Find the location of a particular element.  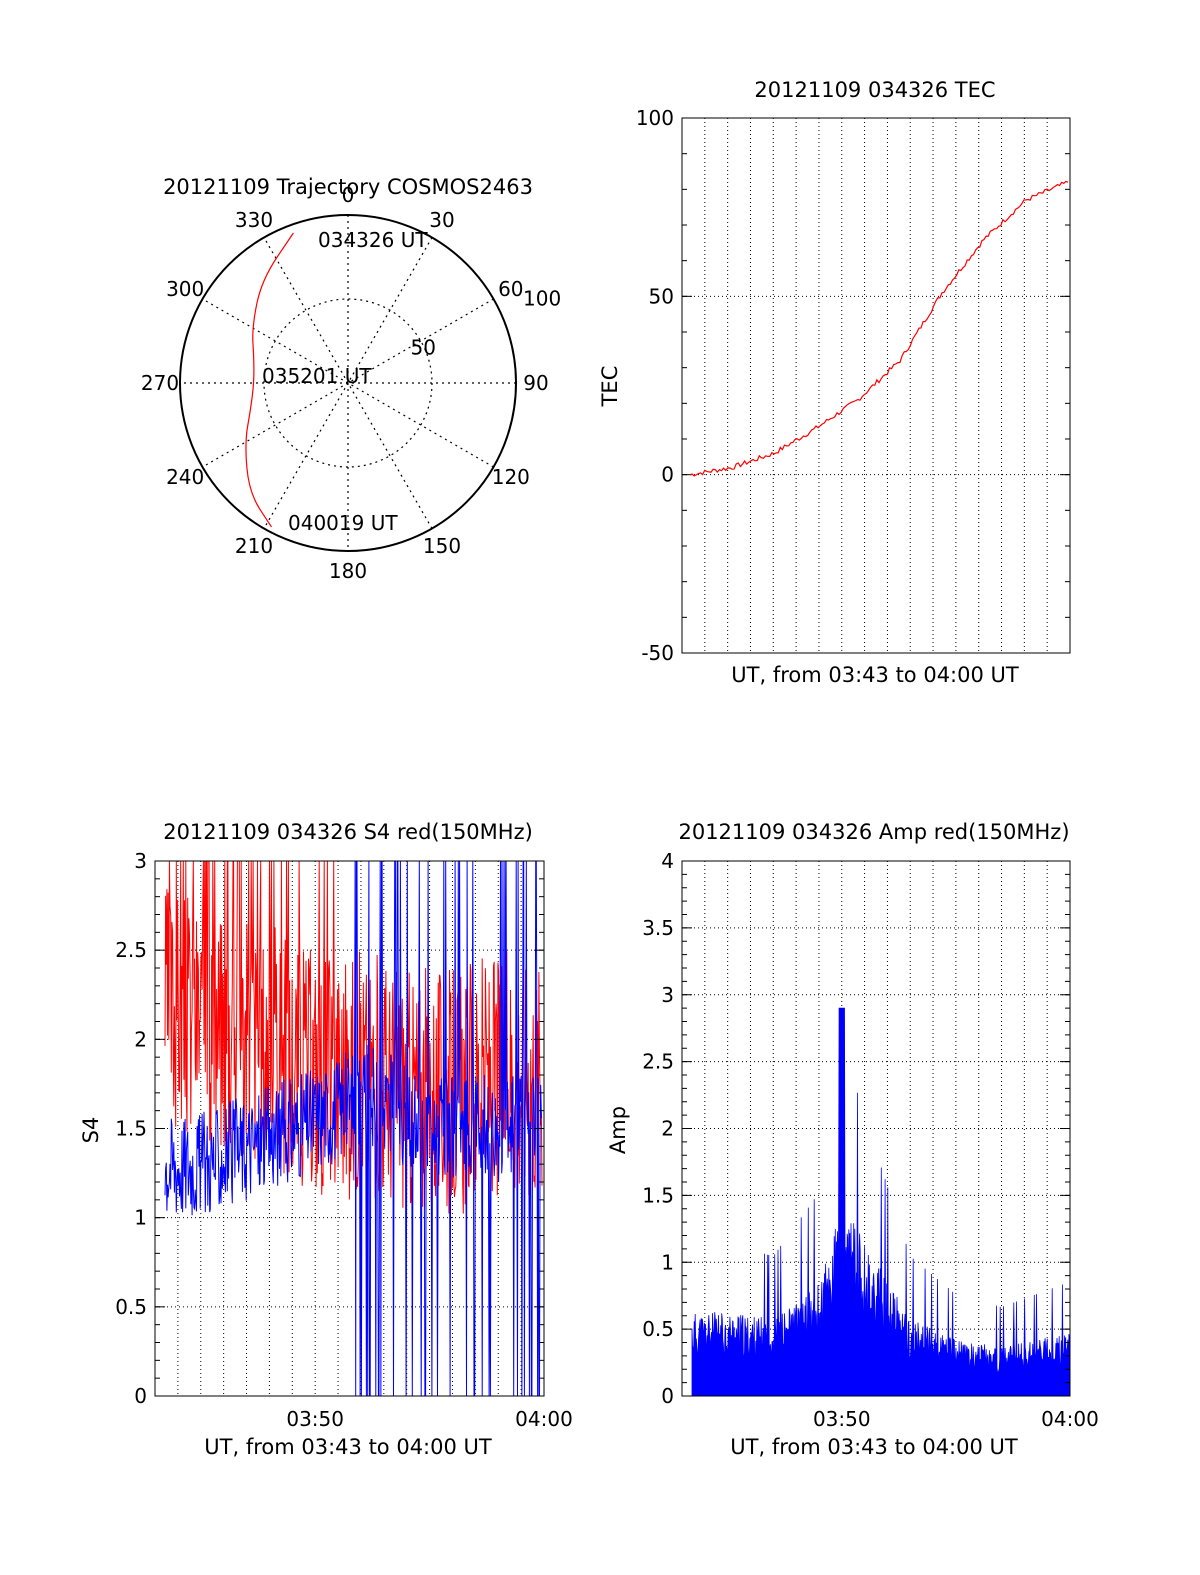

s4-blue-trace is located at coordinates (353, 1128).